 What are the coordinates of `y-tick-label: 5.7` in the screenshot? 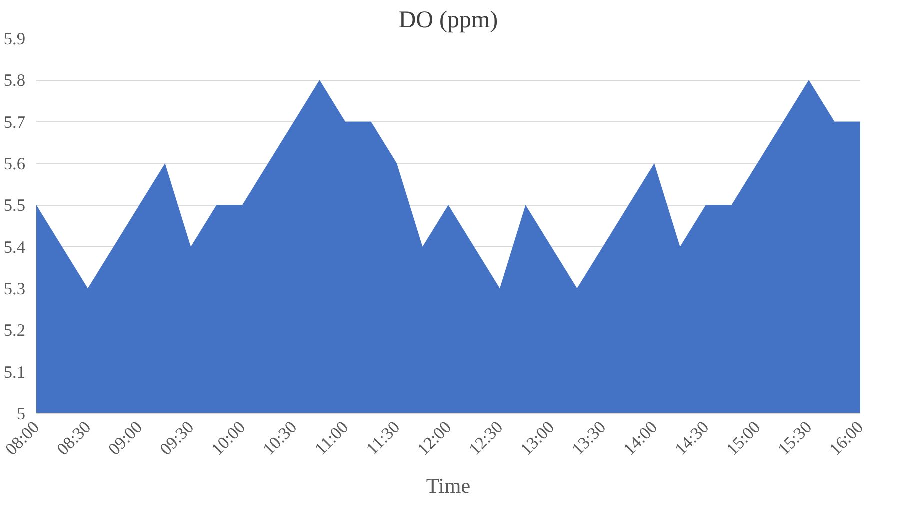 It's located at (15, 122).